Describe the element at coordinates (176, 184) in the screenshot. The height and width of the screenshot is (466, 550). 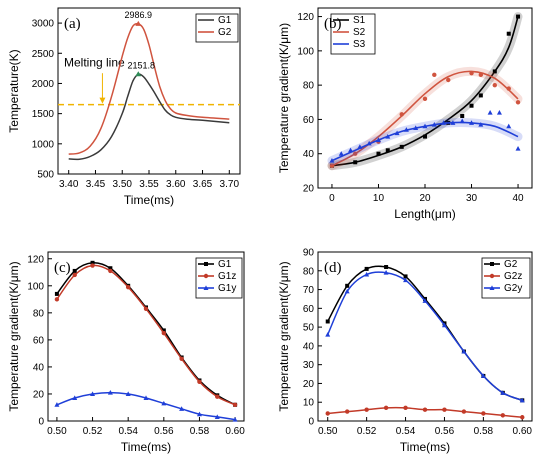
I see `x-tick-label: 3.60` at that location.